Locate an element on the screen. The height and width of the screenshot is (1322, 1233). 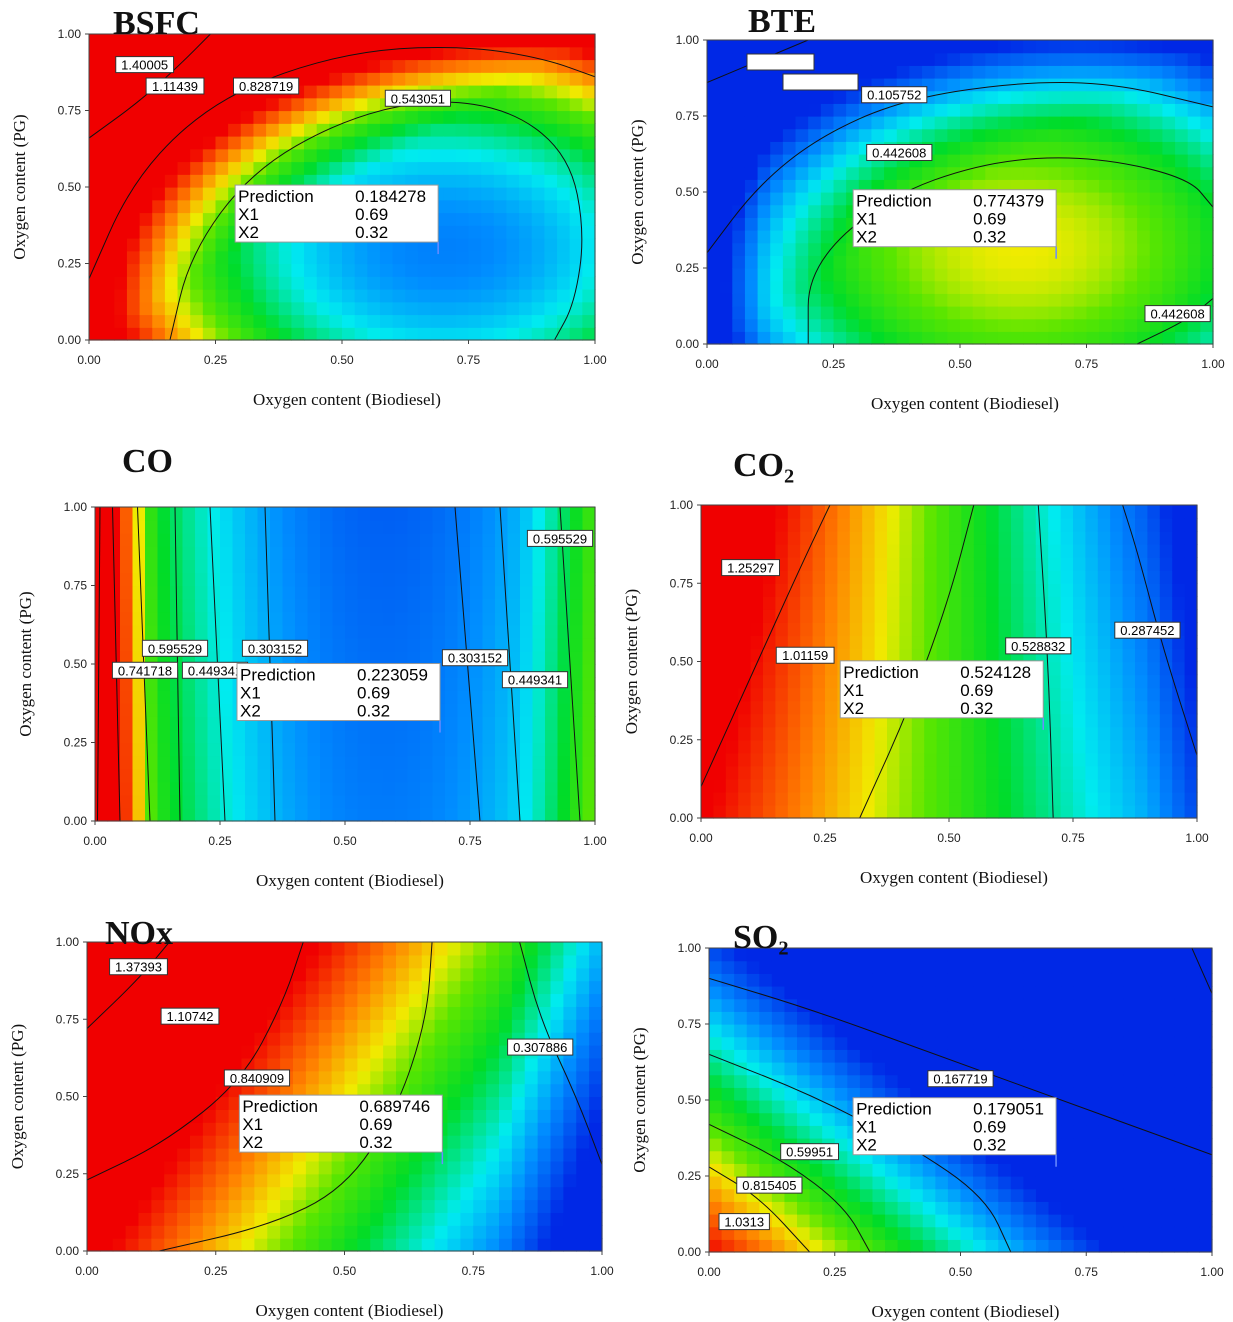
x-tick-label: 0.75 is located at coordinates (474, 1271).